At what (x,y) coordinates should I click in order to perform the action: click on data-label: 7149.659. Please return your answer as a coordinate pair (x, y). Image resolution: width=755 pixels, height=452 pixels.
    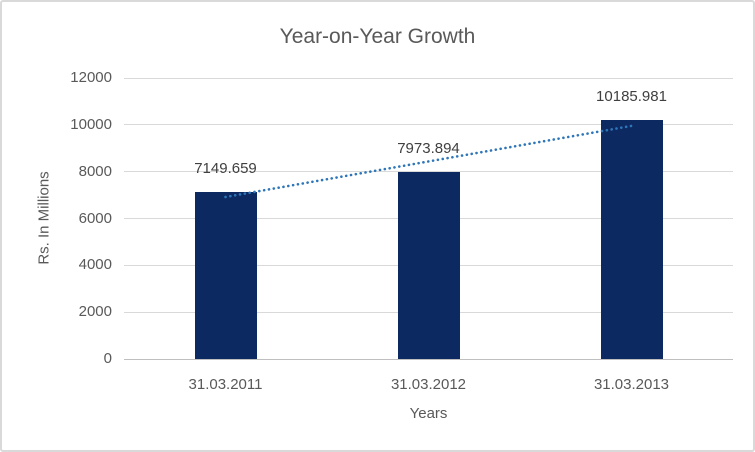
    Looking at the image, I should click on (225, 168).